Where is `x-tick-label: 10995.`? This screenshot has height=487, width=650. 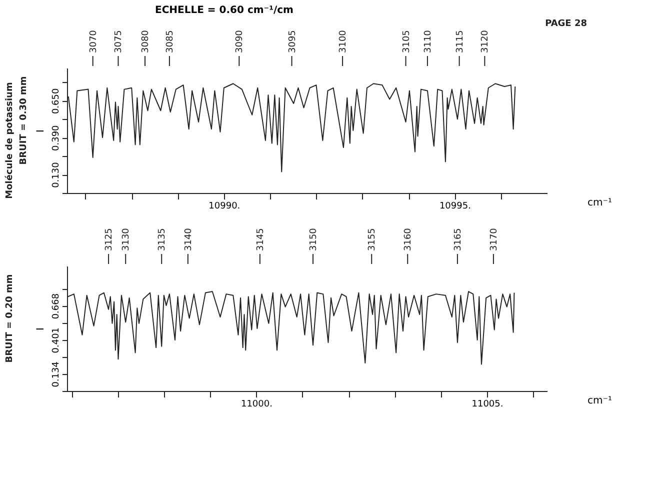
x-tick-label: 10995. is located at coordinates (455, 207).